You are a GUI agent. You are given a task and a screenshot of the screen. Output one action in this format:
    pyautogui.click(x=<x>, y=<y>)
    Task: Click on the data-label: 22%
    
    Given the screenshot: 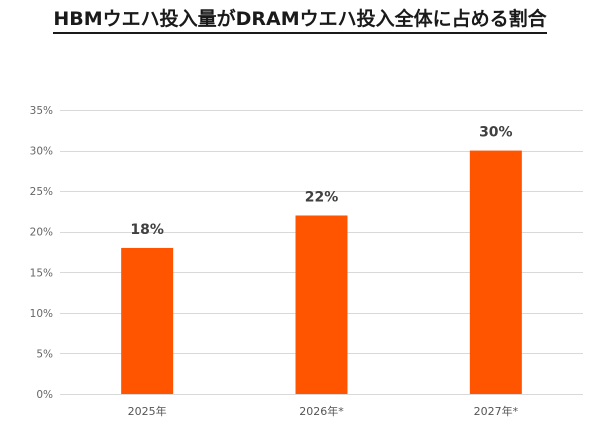 What is the action you would take?
    pyautogui.click(x=322, y=197)
    